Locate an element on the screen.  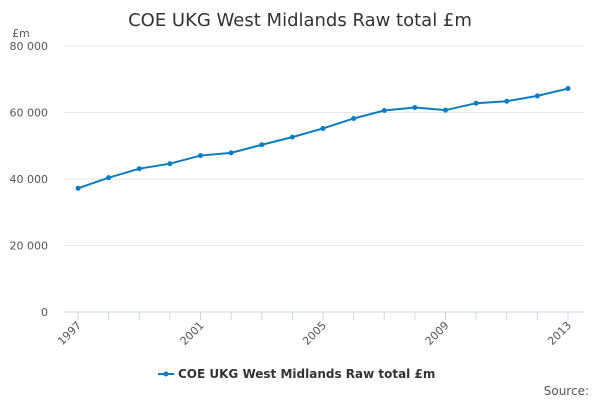
legend-point-marker is located at coordinates (166, 374).